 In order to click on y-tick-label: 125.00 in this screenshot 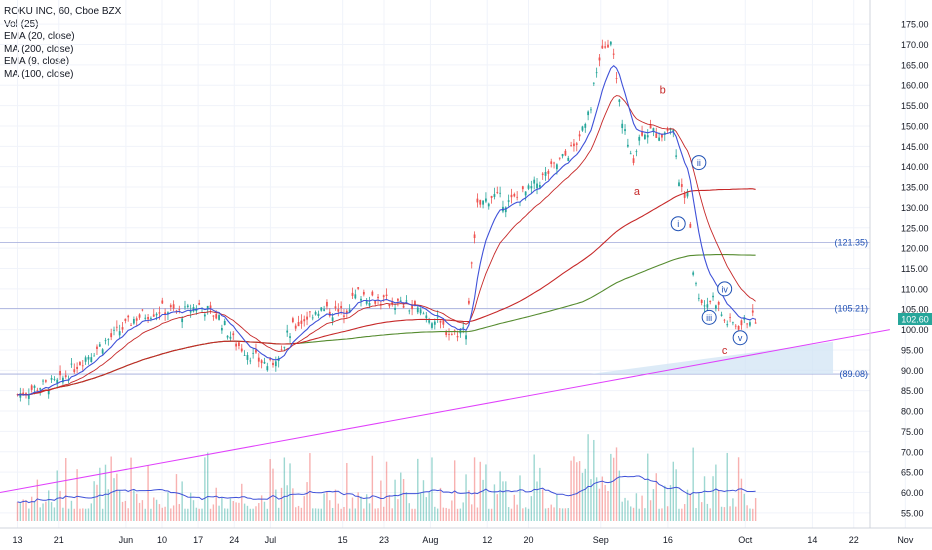, I will do `click(915, 228)`.